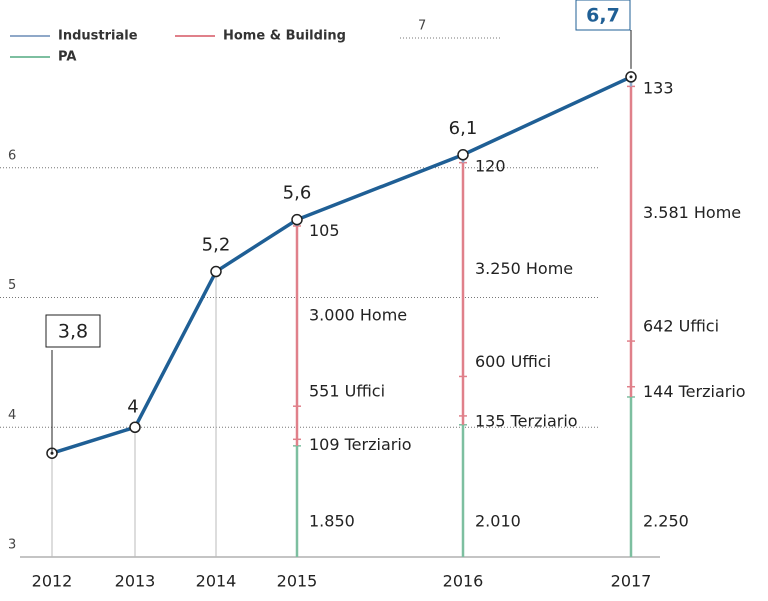 The height and width of the screenshot is (601, 768). I want to click on y-tick-label: 3, so click(12, 545).